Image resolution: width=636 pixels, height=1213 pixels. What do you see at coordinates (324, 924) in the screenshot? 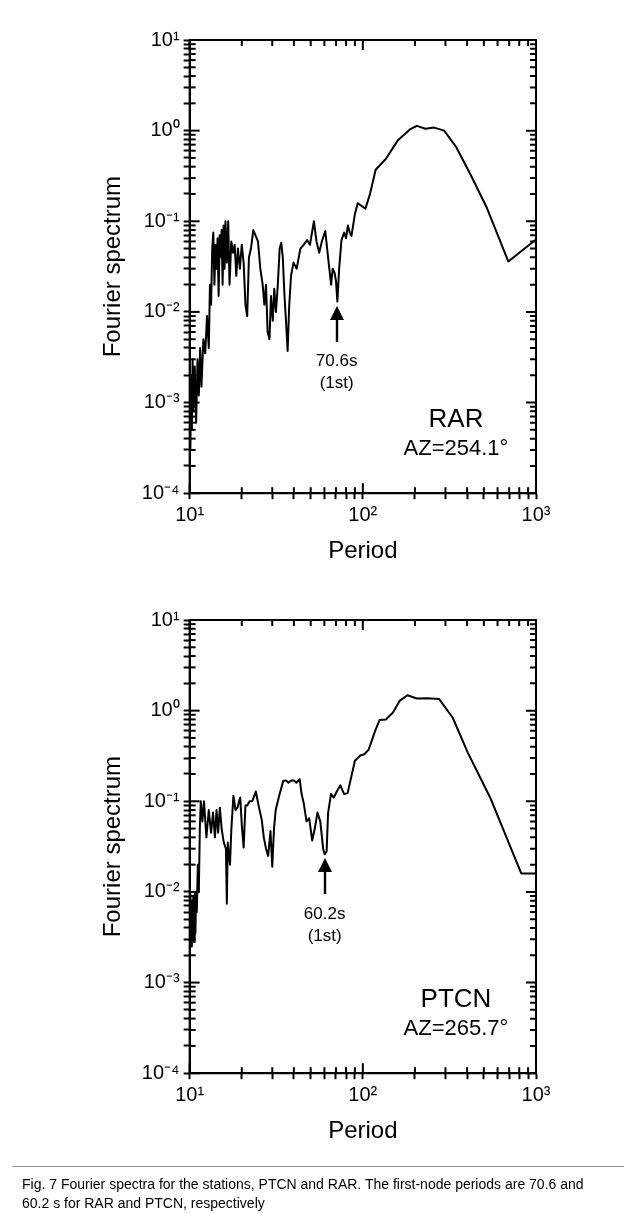
I see `annotation: 60.2s (1st)` at bounding box center [324, 924].